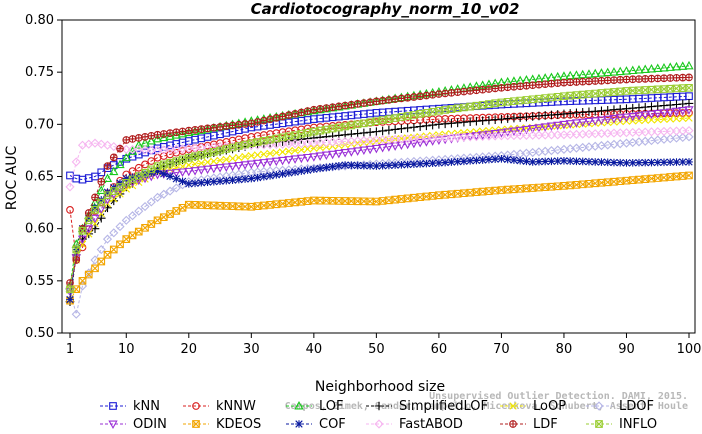  I want to click on legend-marker, so click(113, 425).